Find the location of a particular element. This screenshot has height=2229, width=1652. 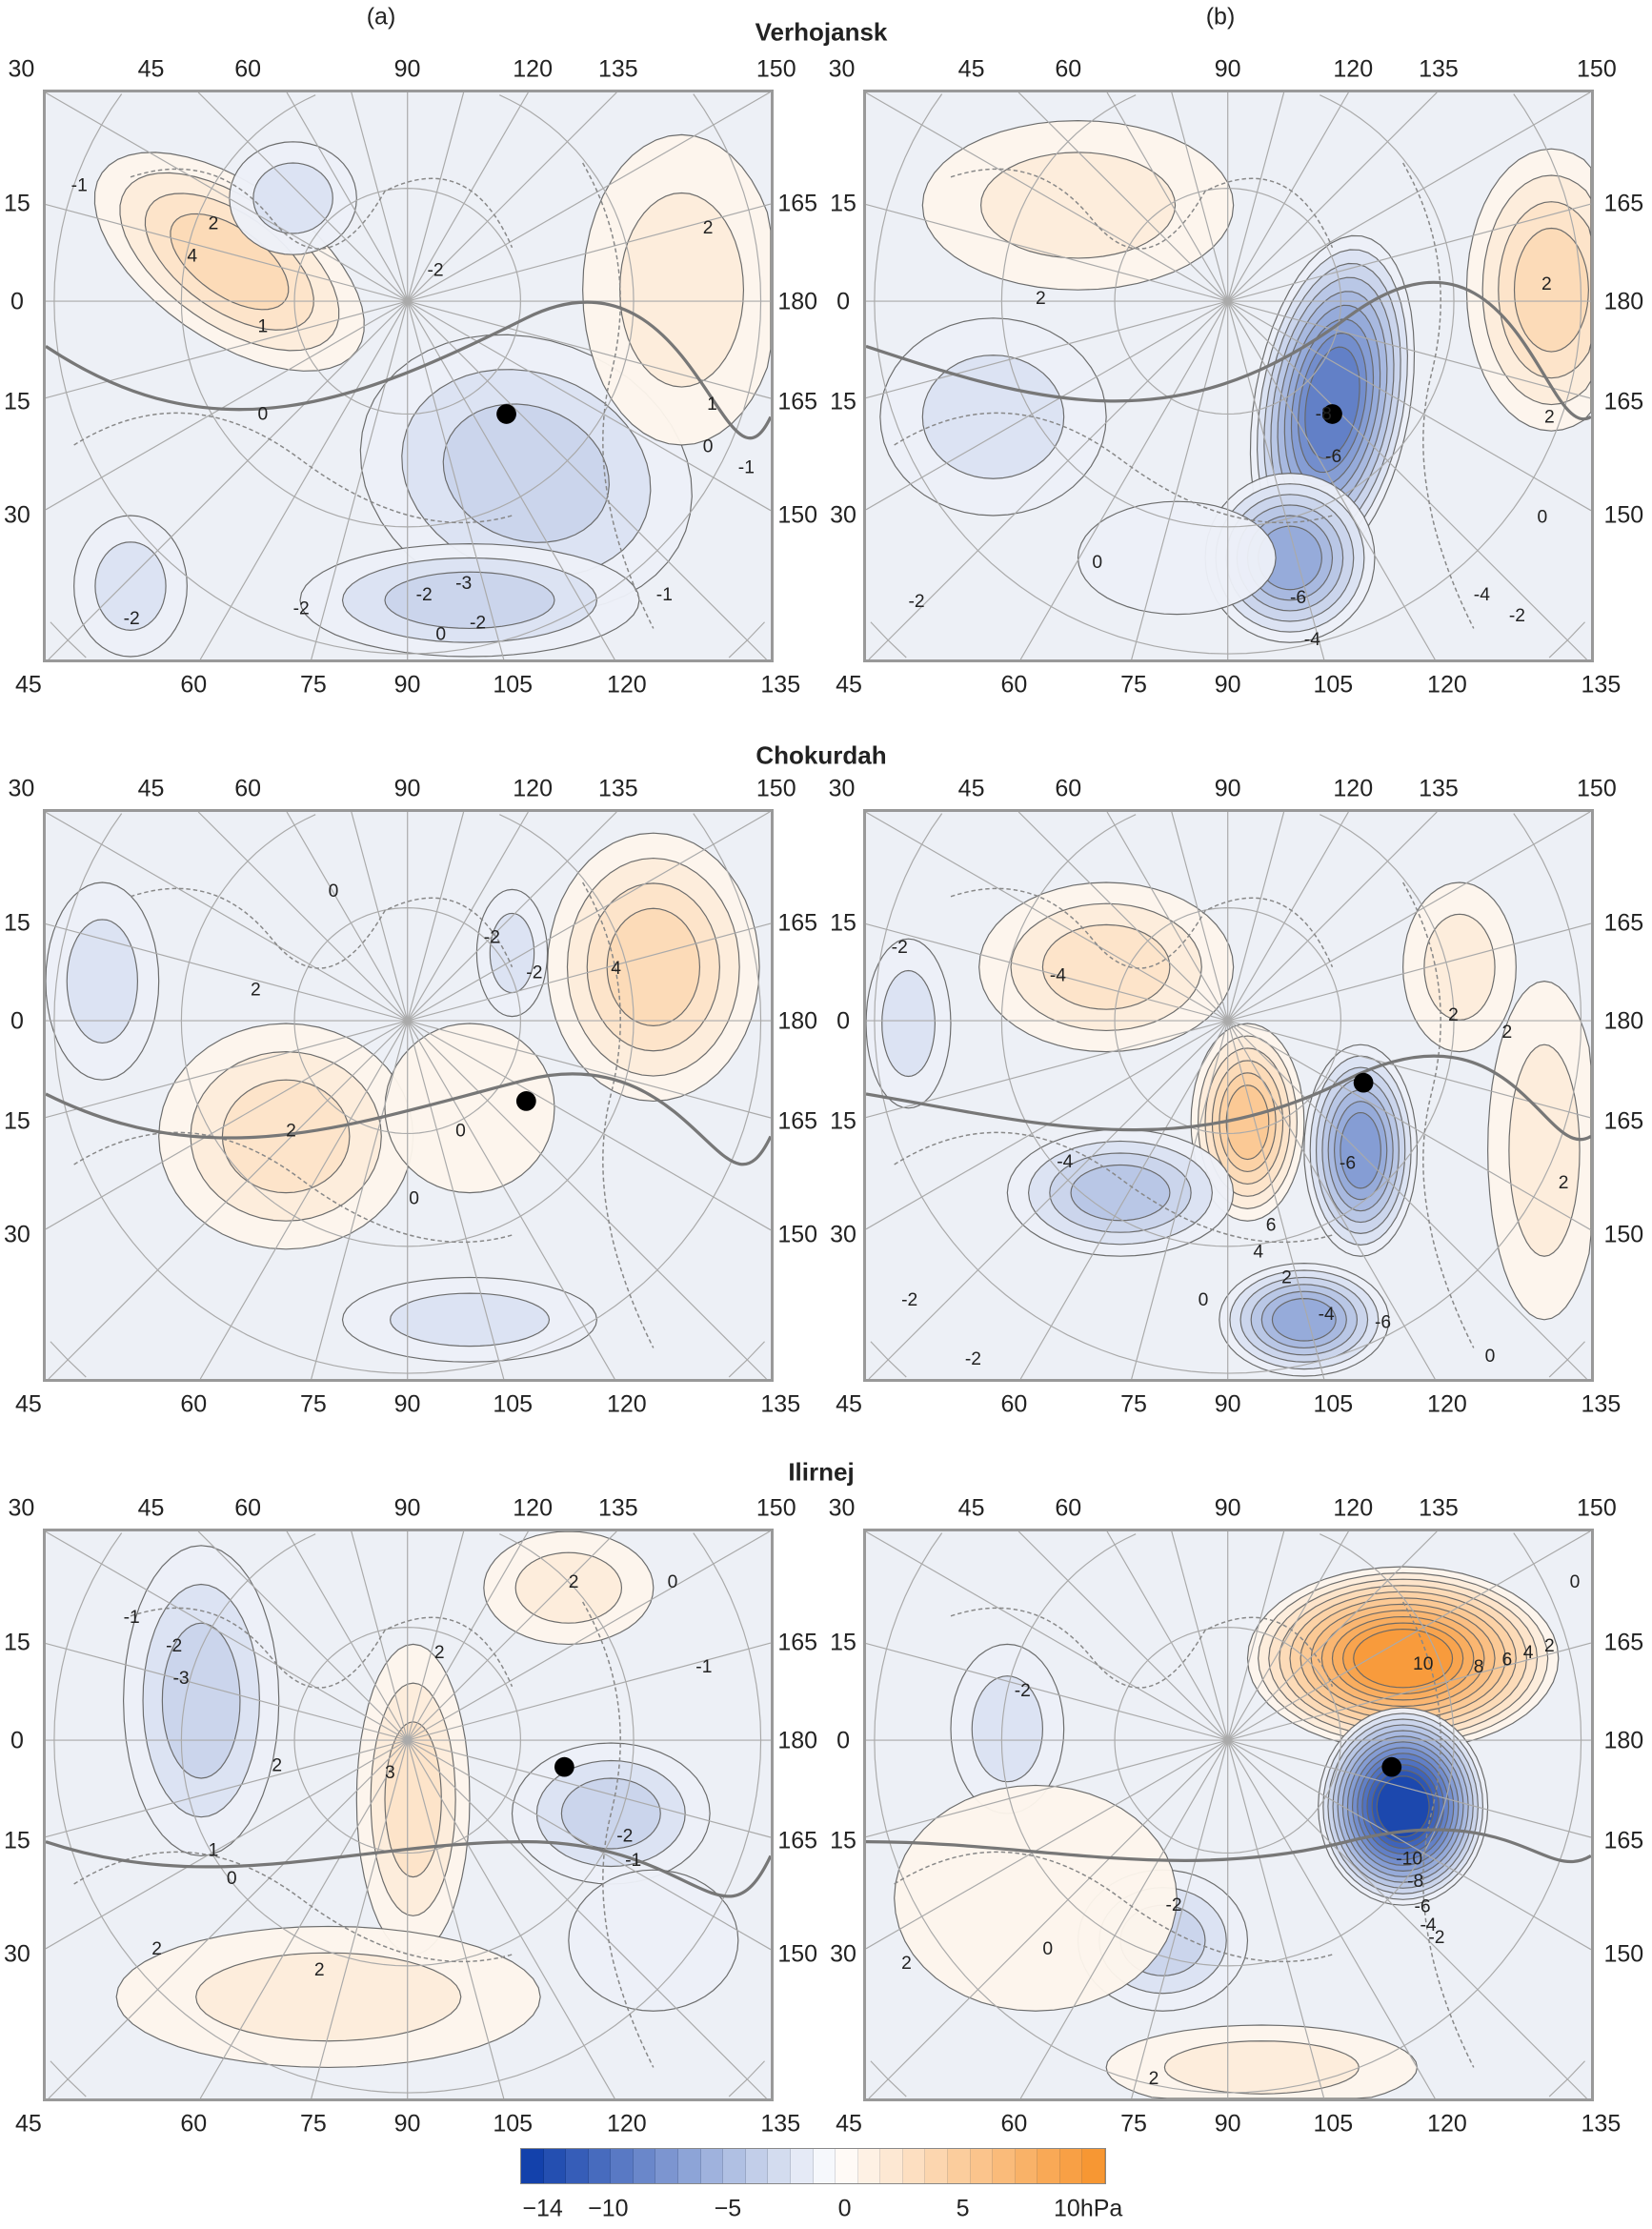

contour-label: -8 is located at coordinates (1415, 1882).